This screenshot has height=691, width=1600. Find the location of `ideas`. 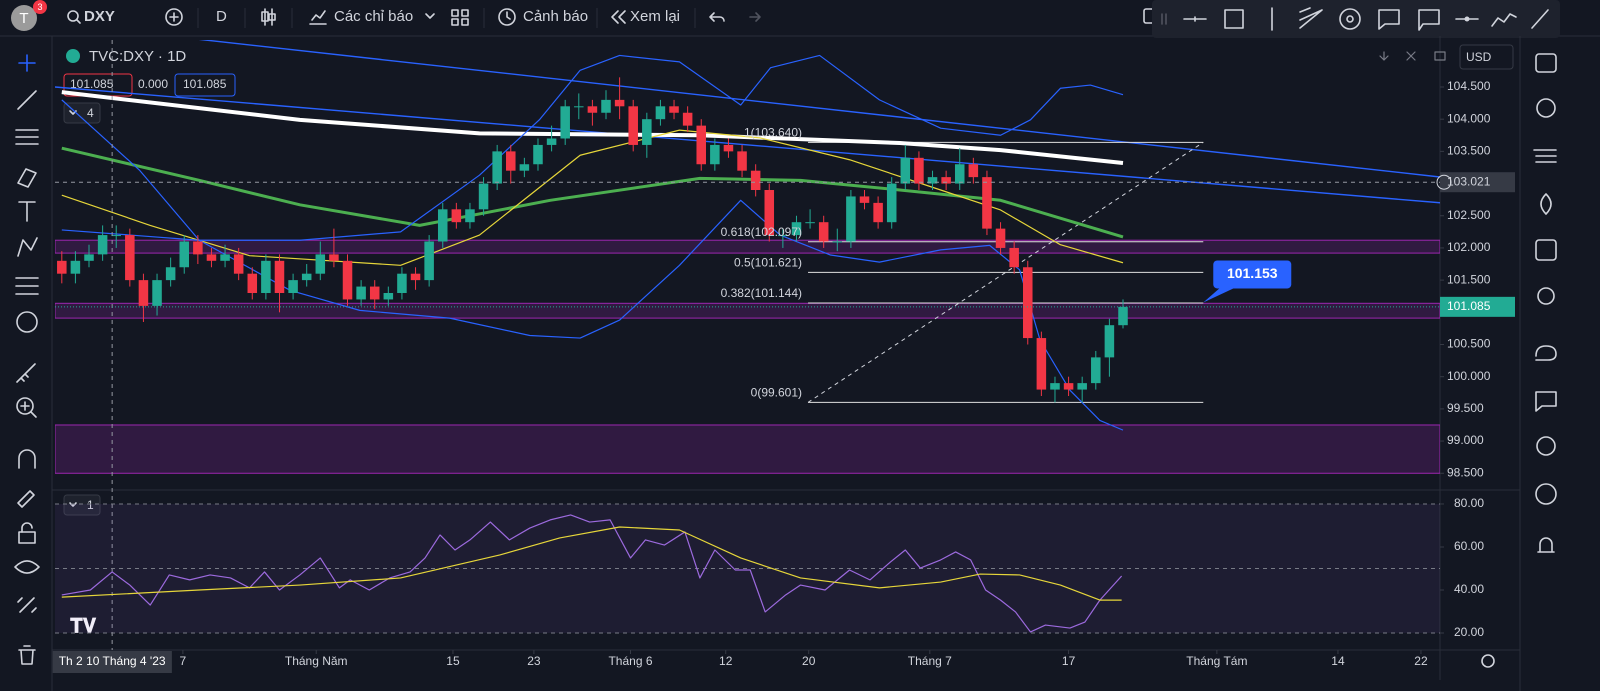

ideas is located at coordinates (1546, 296).